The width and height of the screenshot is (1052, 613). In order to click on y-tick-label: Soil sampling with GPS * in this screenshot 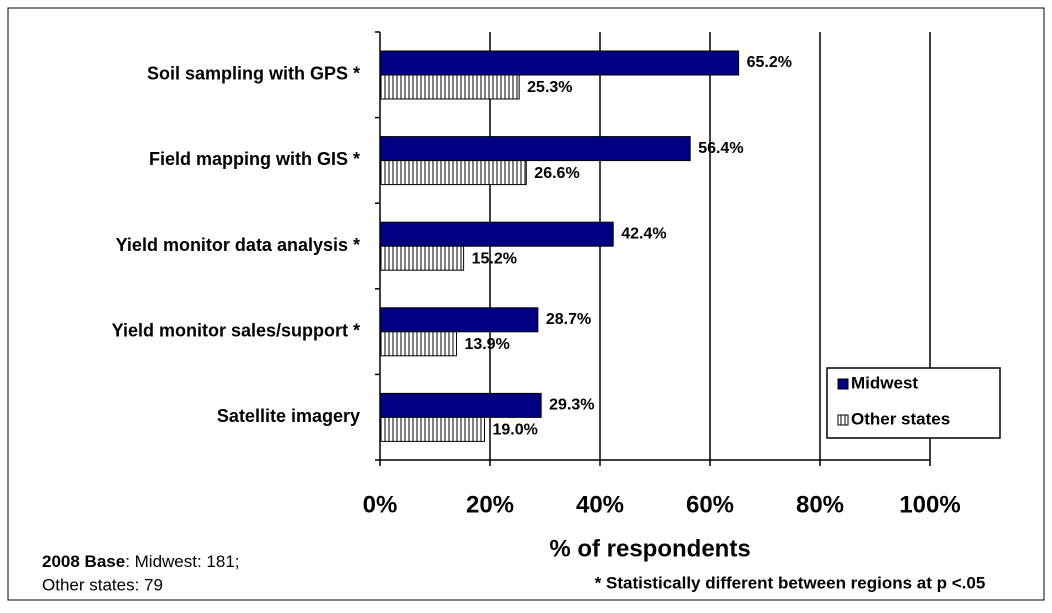, I will do `click(253, 74)`.